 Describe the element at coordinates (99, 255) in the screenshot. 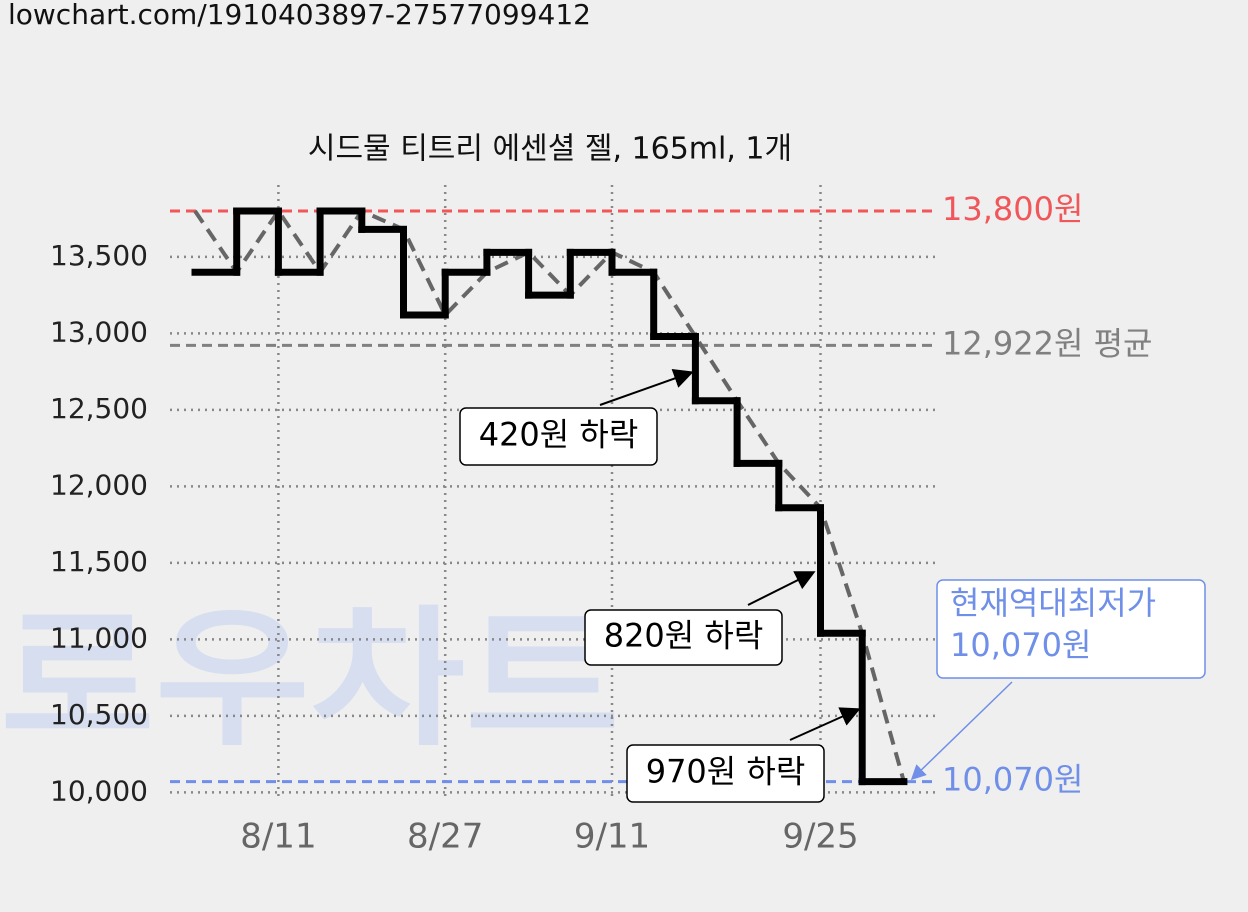

I see `y-tick-label: 13,500` at that location.